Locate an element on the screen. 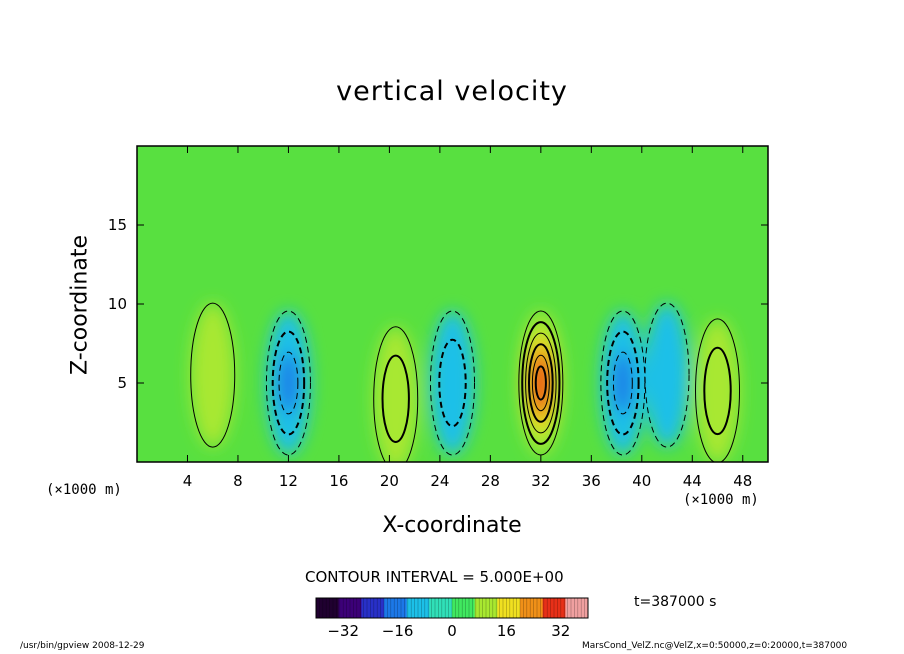 This screenshot has width=904, height=654. colorbar-tick-label: −16 is located at coordinates (398, 631).